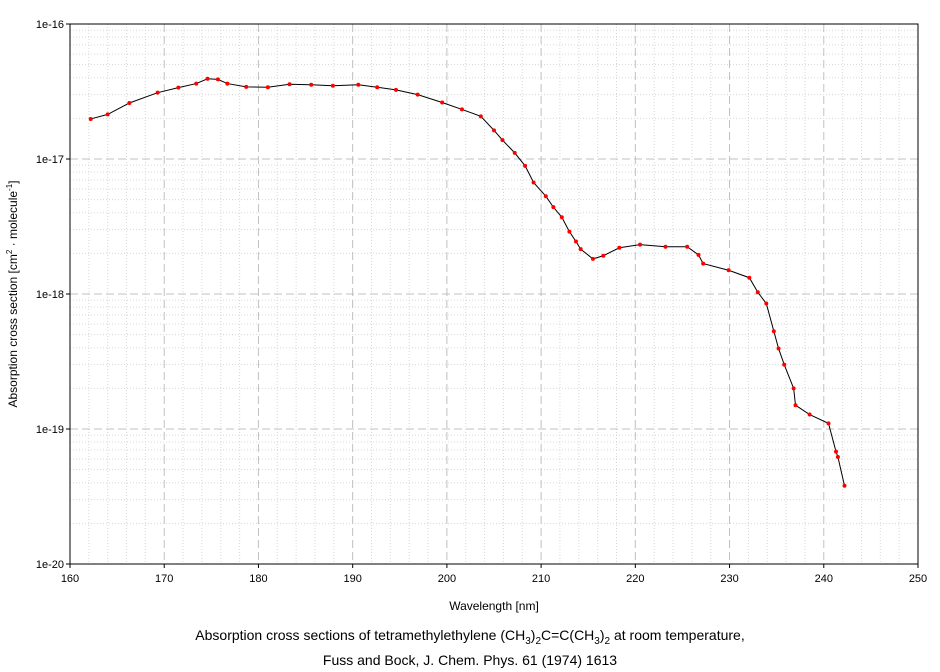  What do you see at coordinates (568, 635) in the screenshot?
I see `caption-text-c: C=C(CH` at bounding box center [568, 635].